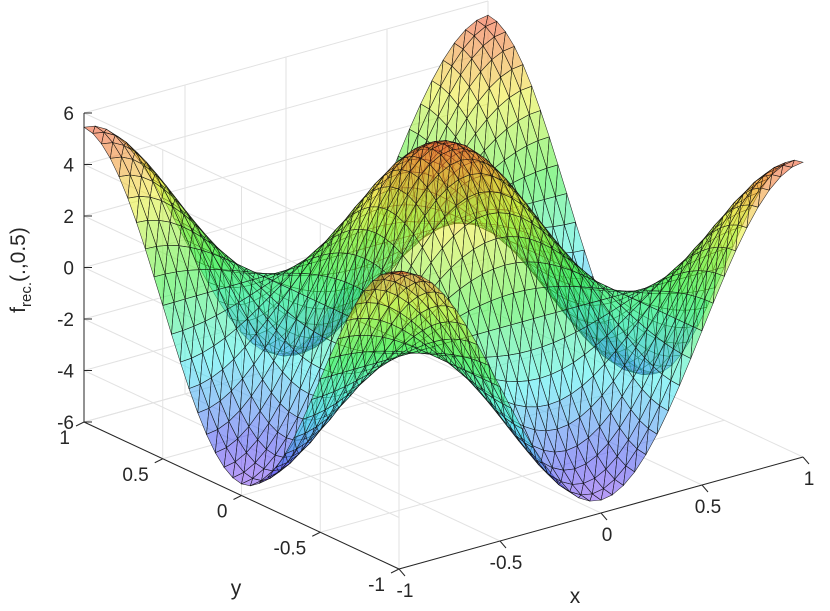 This screenshot has height=611, width=830. What do you see at coordinates (68, 217) in the screenshot?
I see `z-tick-label: 2` at bounding box center [68, 217].